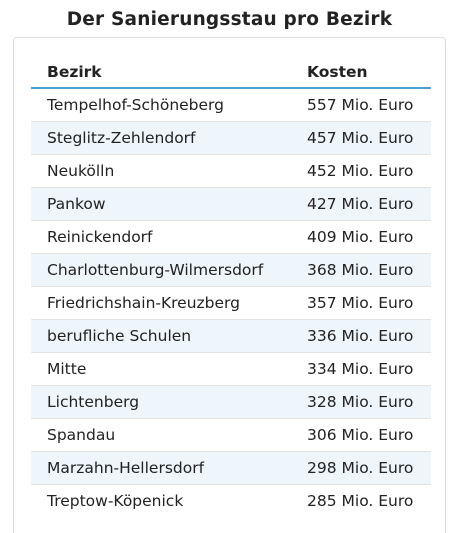 This screenshot has height=533, width=459. I want to click on cell-bezirk: Lichtenberg, so click(161, 402).